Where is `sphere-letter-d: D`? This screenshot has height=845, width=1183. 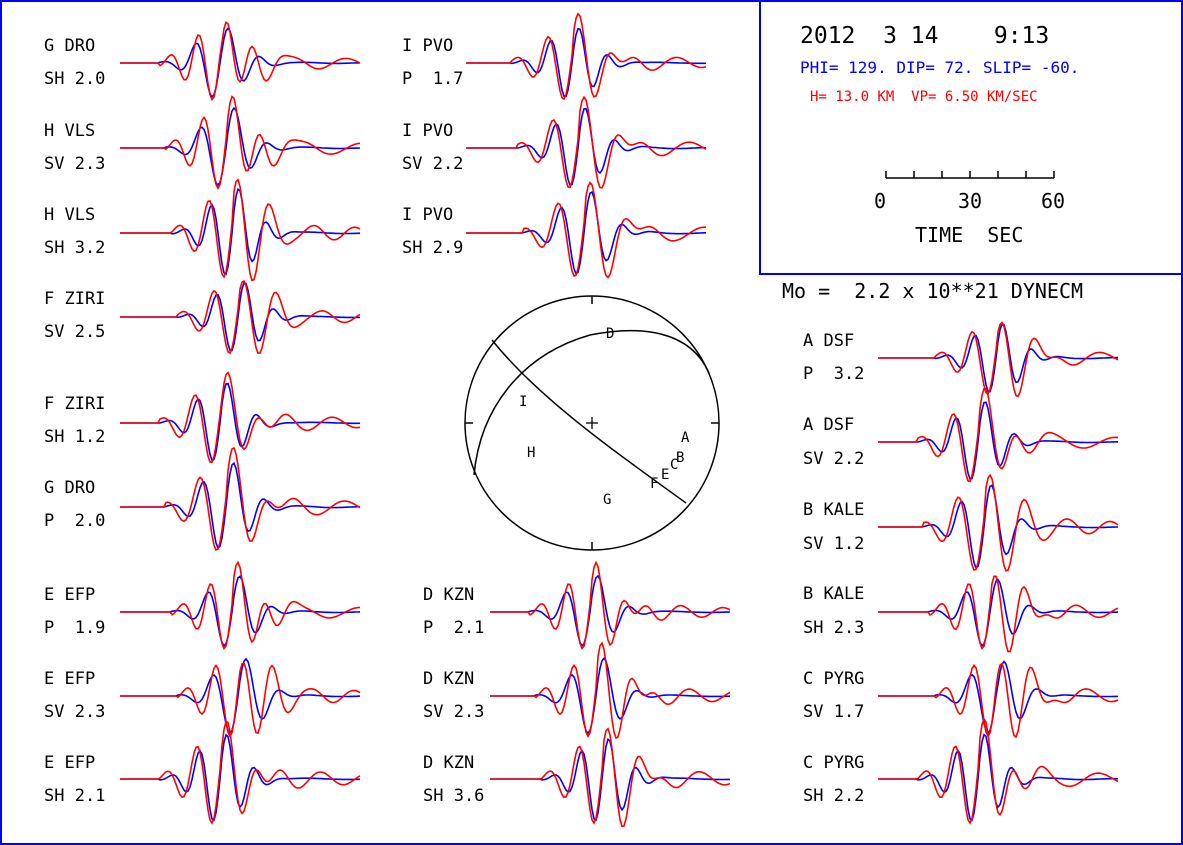
sphere-letter-d: D is located at coordinates (610, 334).